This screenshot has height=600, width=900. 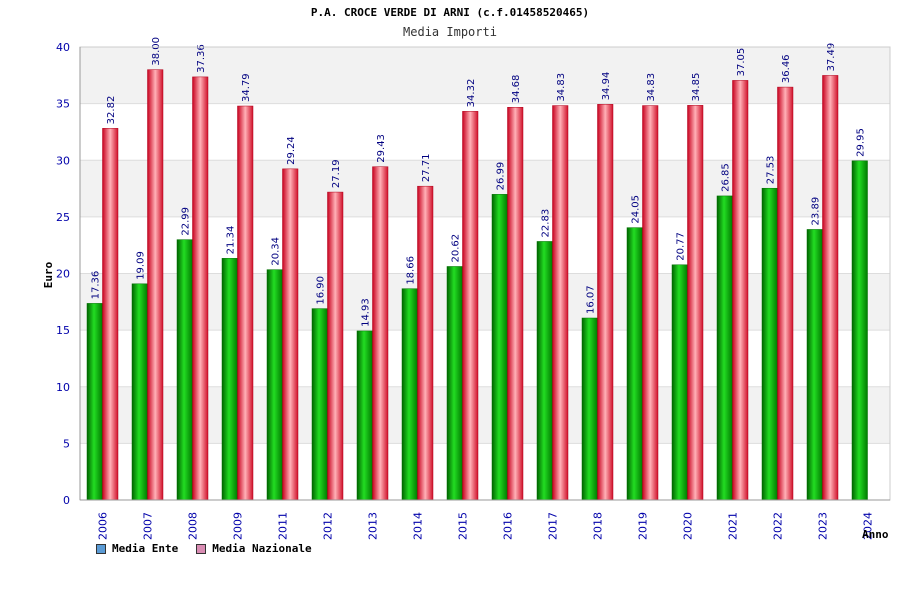 I want to click on x-tick-label: 2015, so click(x=463, y=526).